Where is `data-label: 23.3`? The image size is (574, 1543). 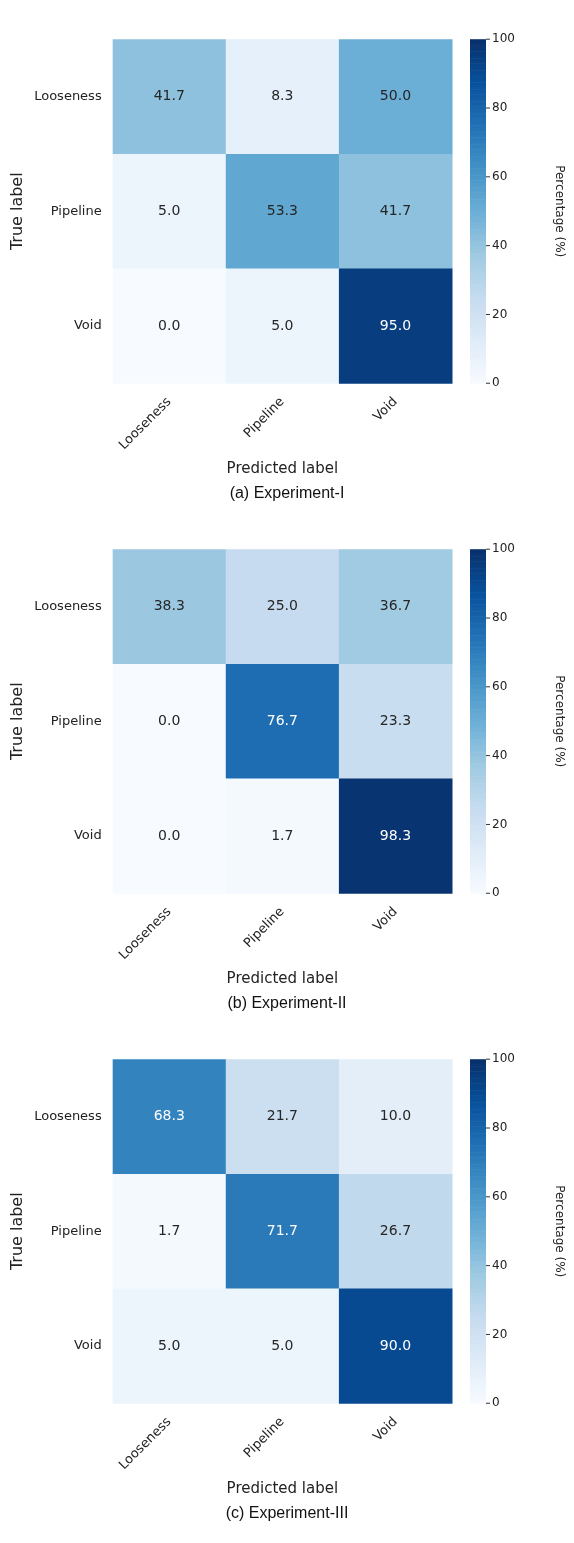
data-label: 23.3 is located at coordinates (395, 719).